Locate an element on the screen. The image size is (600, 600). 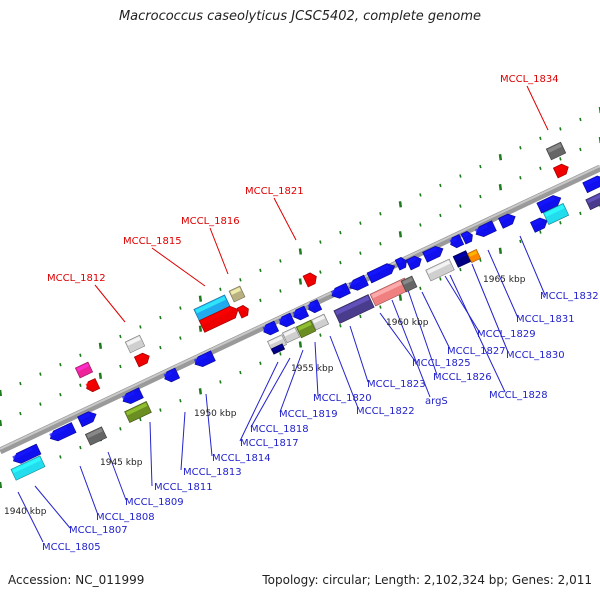
label-mccl-1811: MCCL_1811 is located at coordinates (183, 487).